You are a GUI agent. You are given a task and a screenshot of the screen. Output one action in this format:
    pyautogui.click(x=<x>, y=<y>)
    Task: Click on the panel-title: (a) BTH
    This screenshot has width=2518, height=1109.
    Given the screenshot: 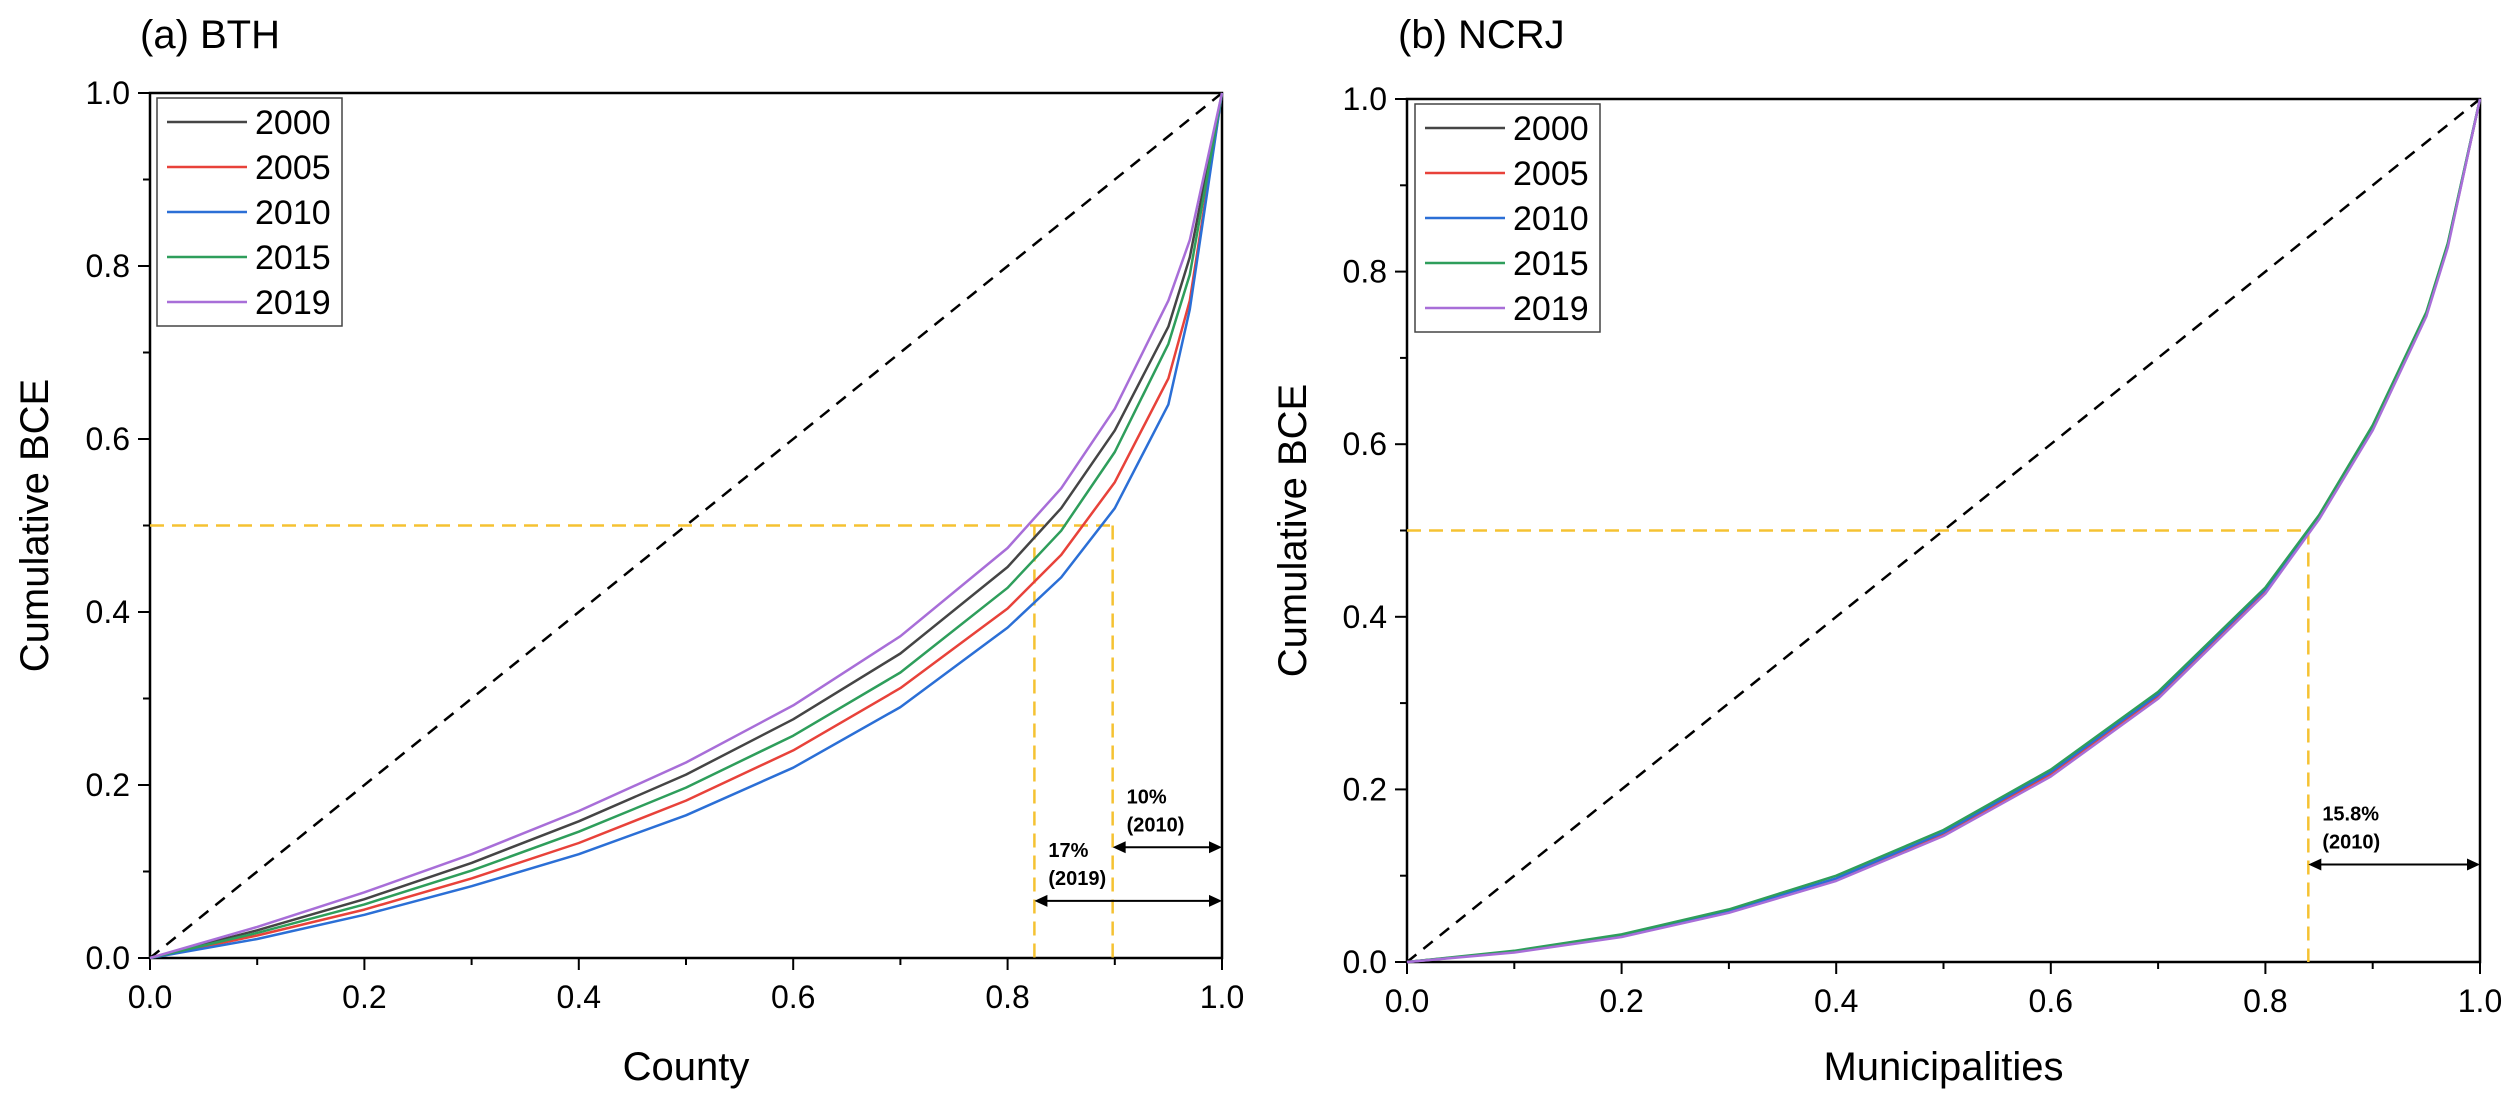 What is the action you would take?
    pyautogui.click(x=210, y=35)
    